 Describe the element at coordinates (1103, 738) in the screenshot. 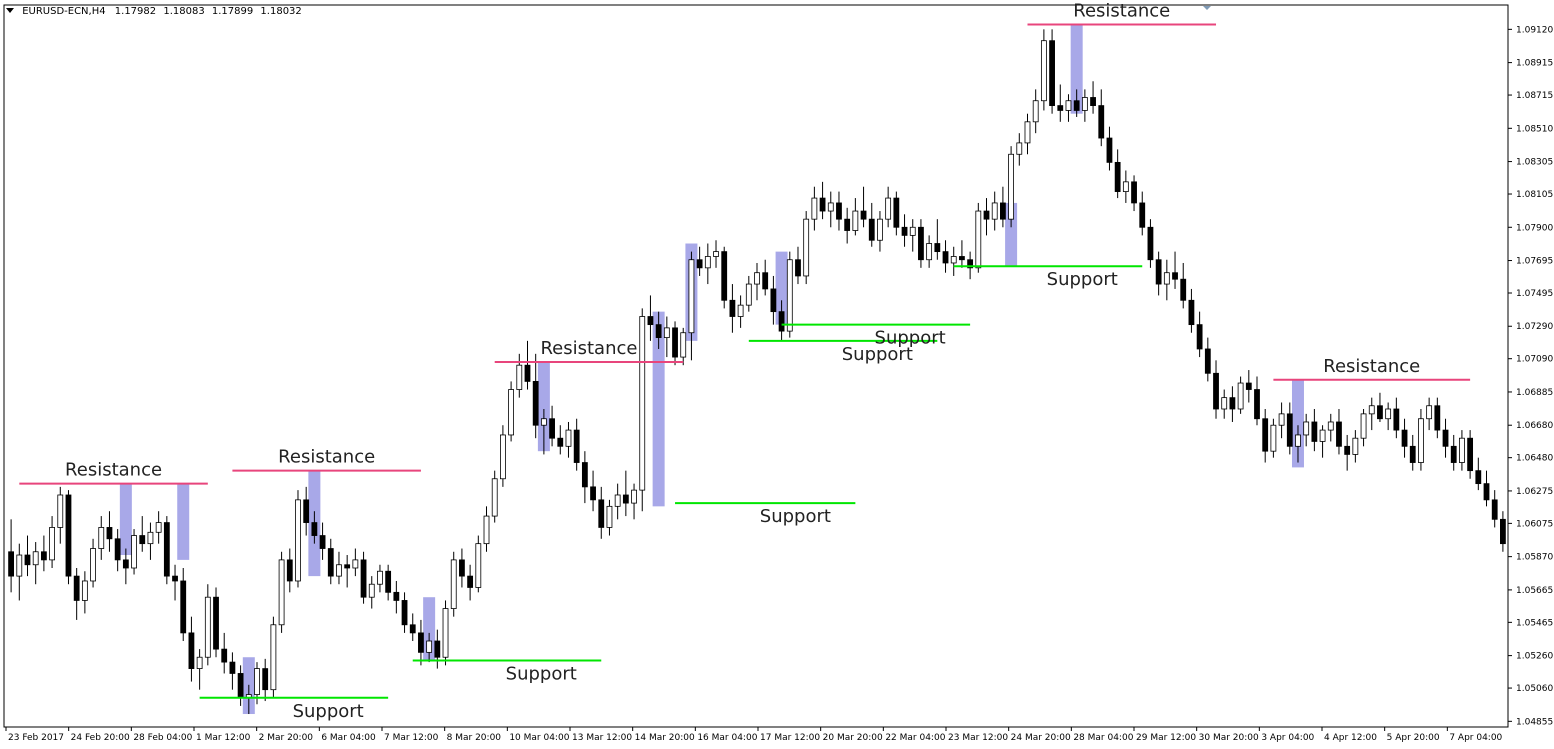

I see `x-tick-label: 28 Mar 04:00` at that location.